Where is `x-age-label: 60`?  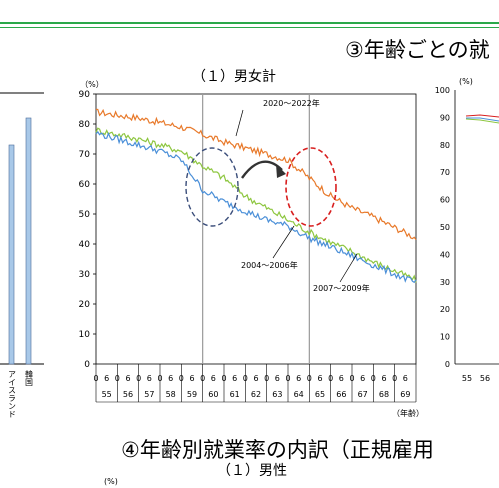
x-age-label: 60 is located at coordinates (213, 394).